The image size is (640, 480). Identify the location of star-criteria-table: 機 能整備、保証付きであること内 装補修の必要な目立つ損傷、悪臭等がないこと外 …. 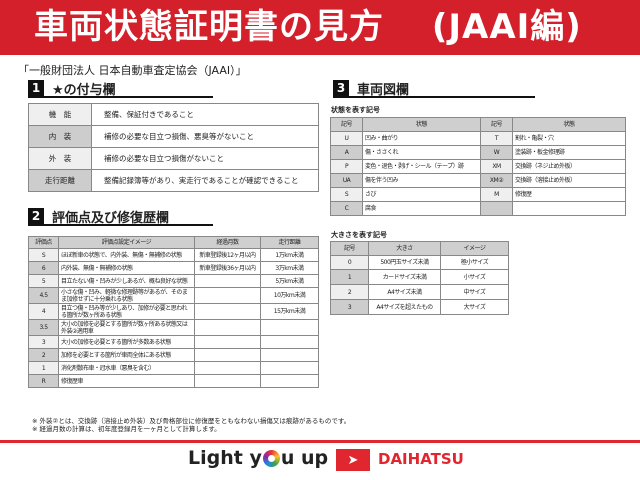
(173, 147).